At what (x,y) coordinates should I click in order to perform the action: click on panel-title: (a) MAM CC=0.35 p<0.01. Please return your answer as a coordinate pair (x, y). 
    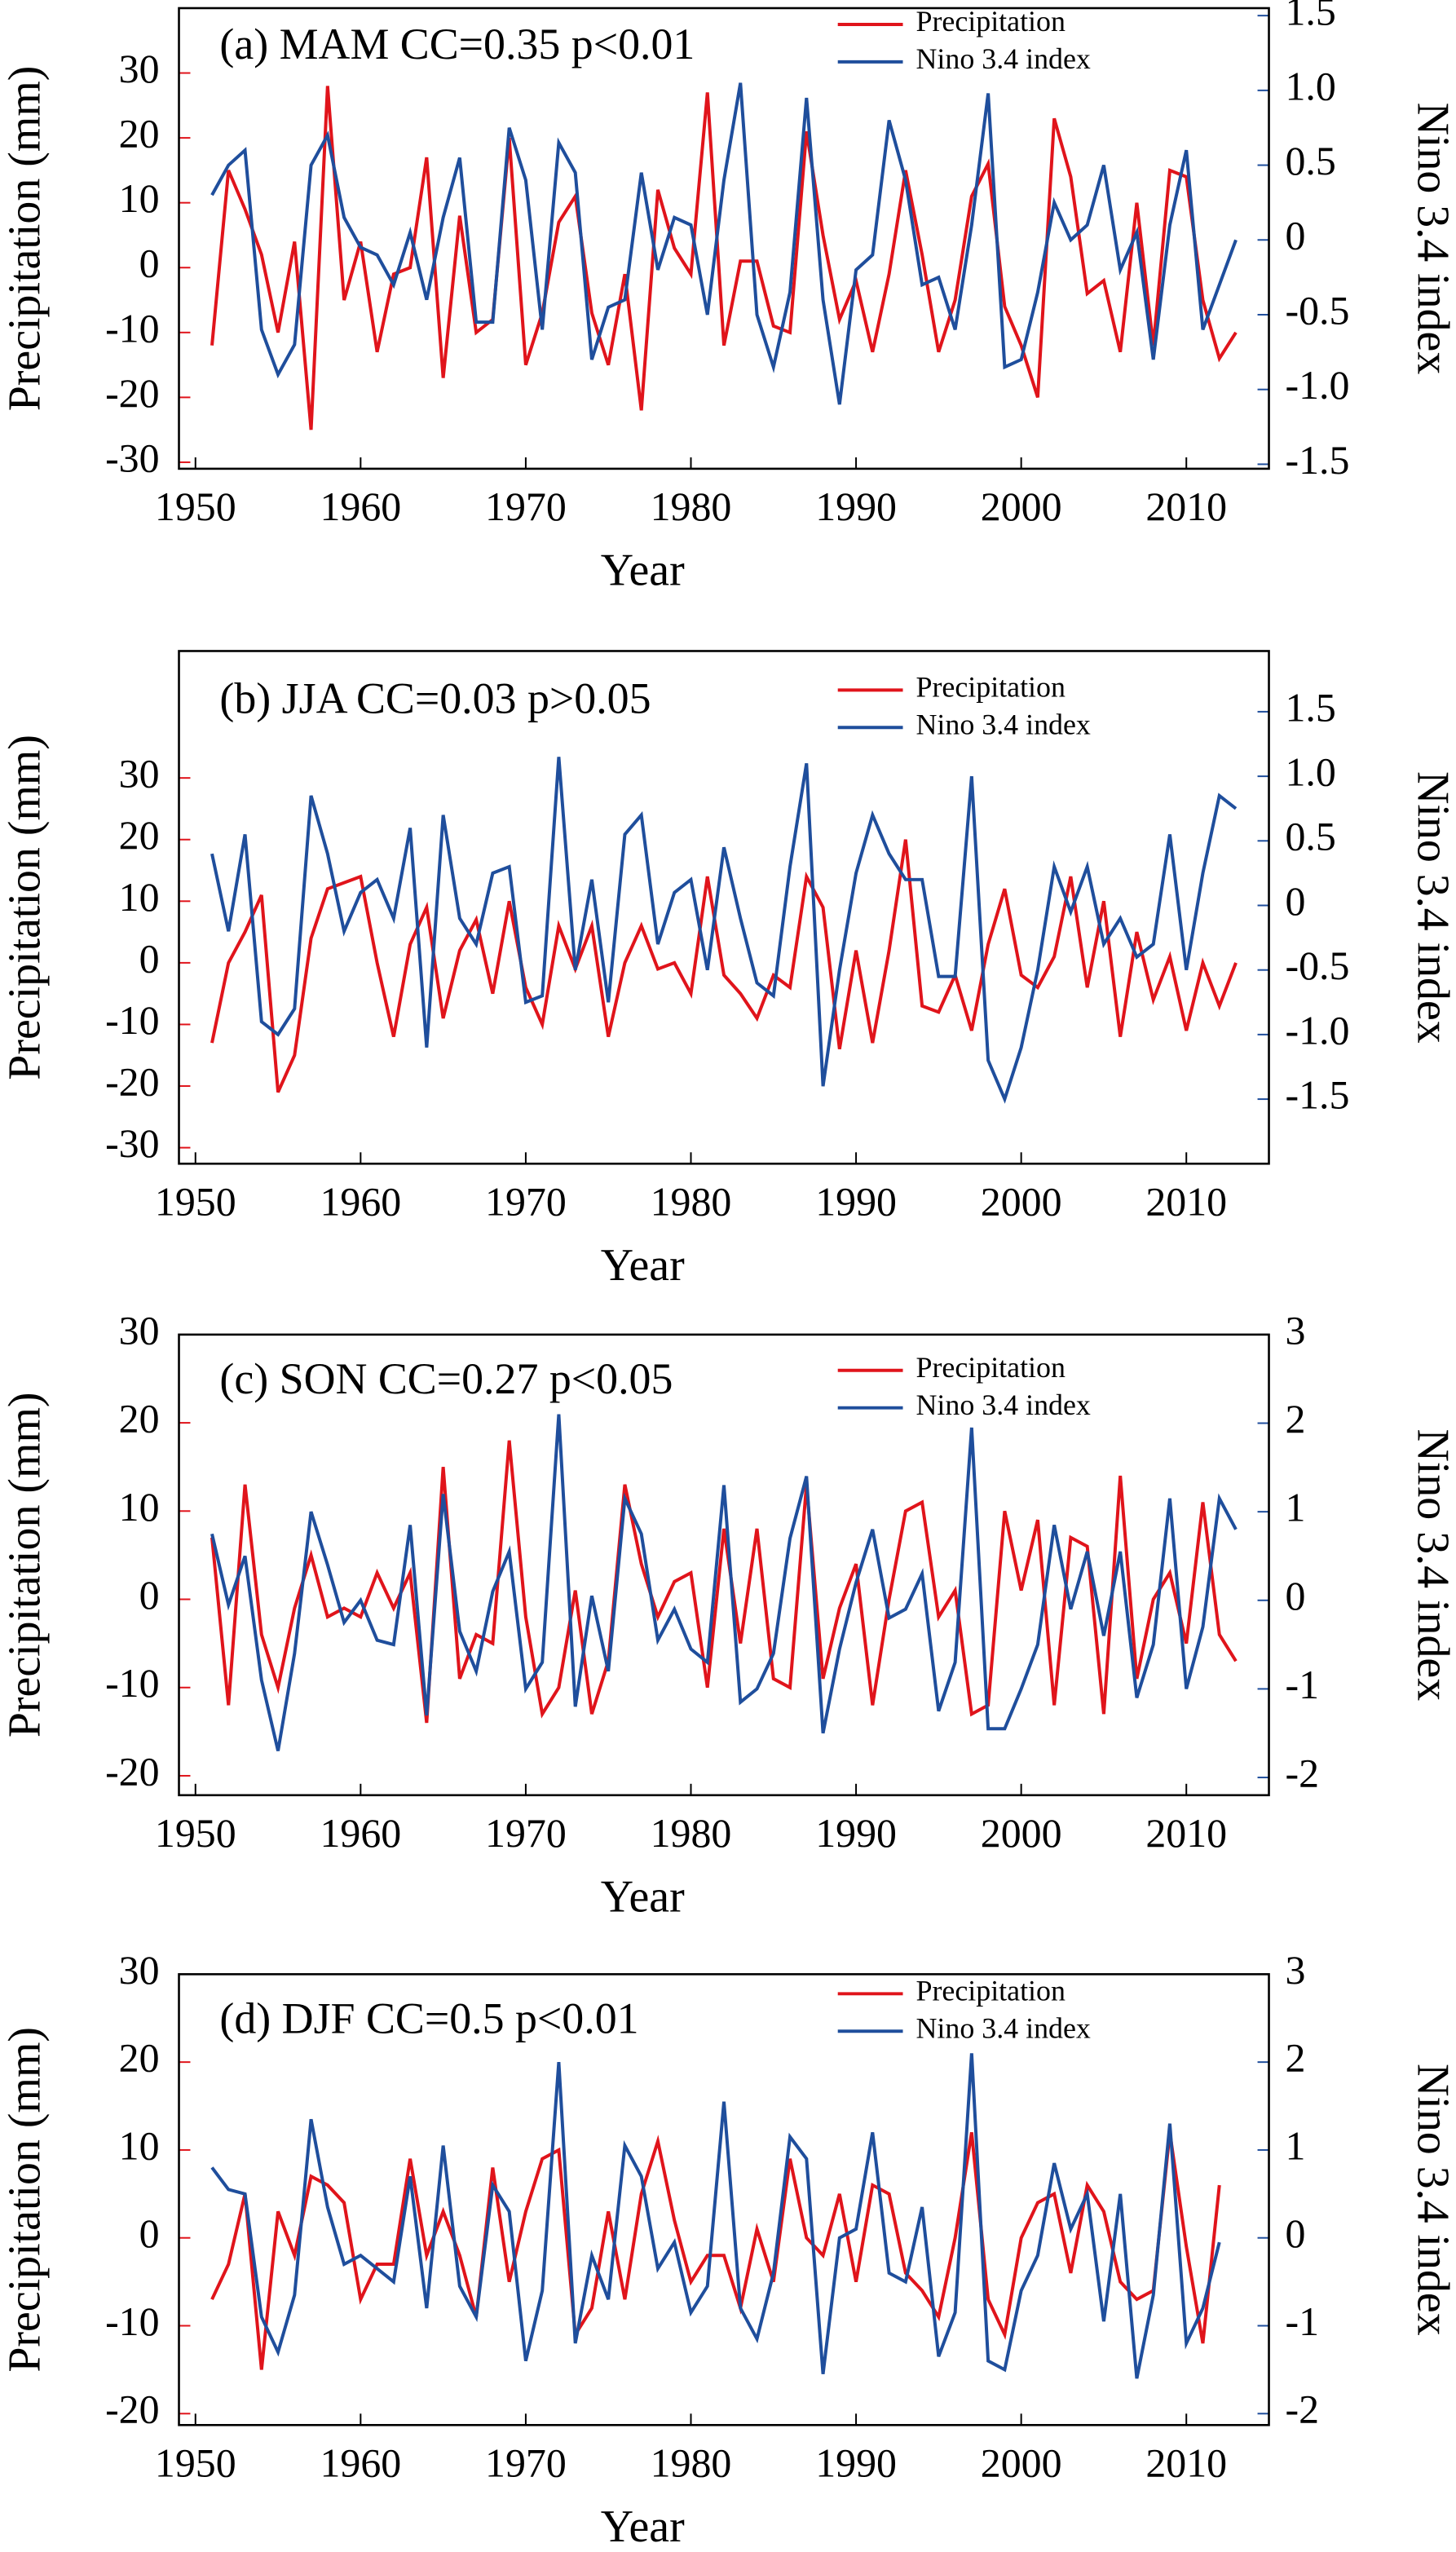
    Looking at the image, I should click on (457, 44).